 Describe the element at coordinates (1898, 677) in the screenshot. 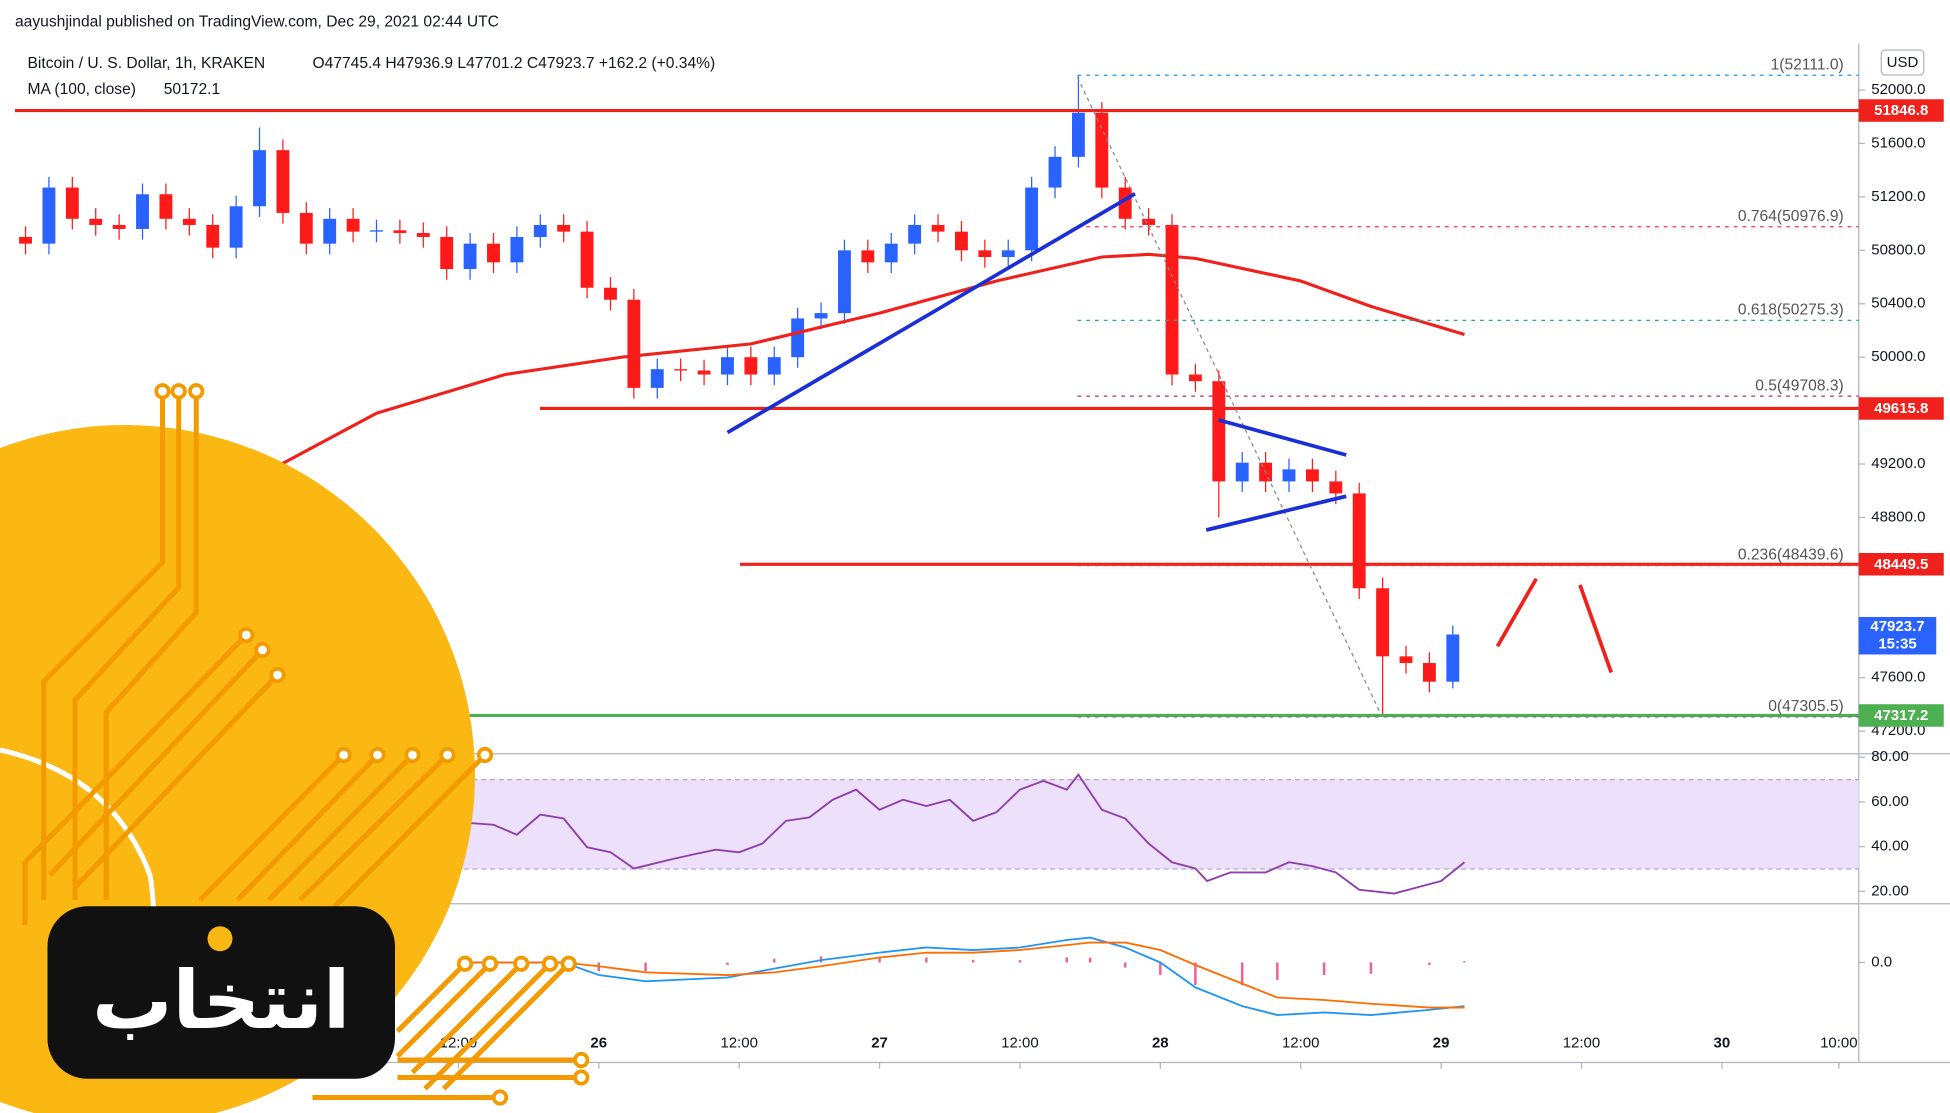

I see `y-tick-label: 47600.0` at that location.